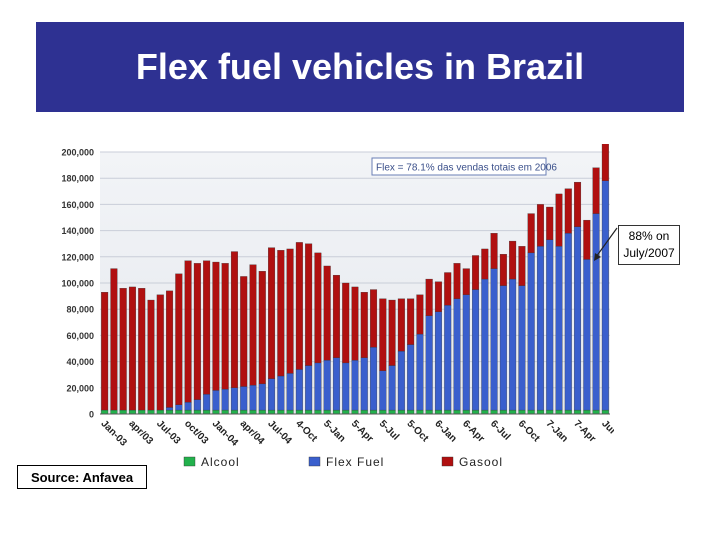 The image size is (720, 540). I want to click on callout-arrow-icon, so click(606, 244).